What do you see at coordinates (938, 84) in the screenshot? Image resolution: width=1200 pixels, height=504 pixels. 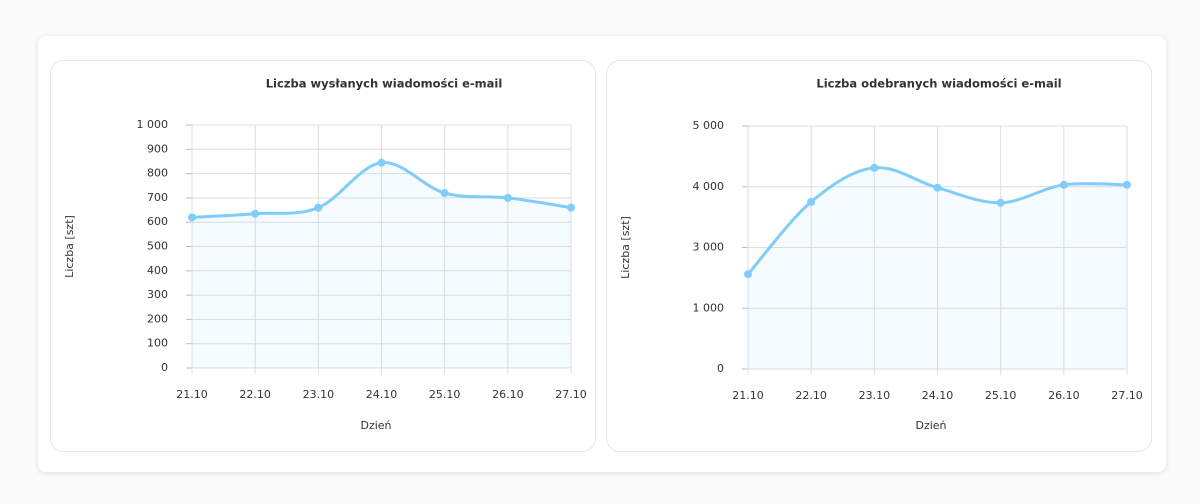 I see `chart-title: Liczba odebranych wiadomości e-mail` at bounding box center [938, 84].